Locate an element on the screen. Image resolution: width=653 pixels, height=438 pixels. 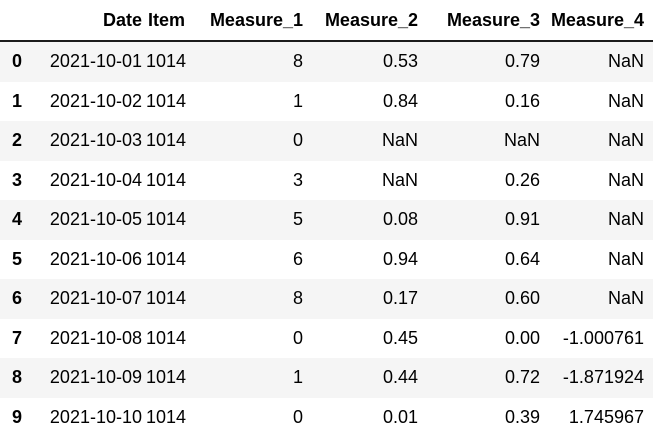
table-row: 5 2021-10-06 1014 6 0.94 0.64 NaN is located at coordinates (326, 259).